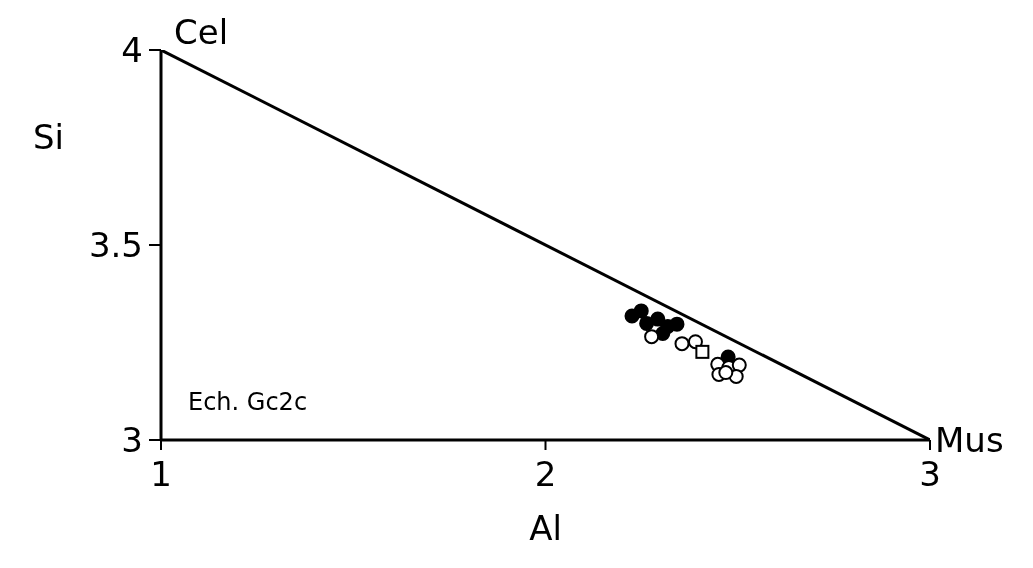  I want to click on y-axis-title: Si, so click(49, 137).